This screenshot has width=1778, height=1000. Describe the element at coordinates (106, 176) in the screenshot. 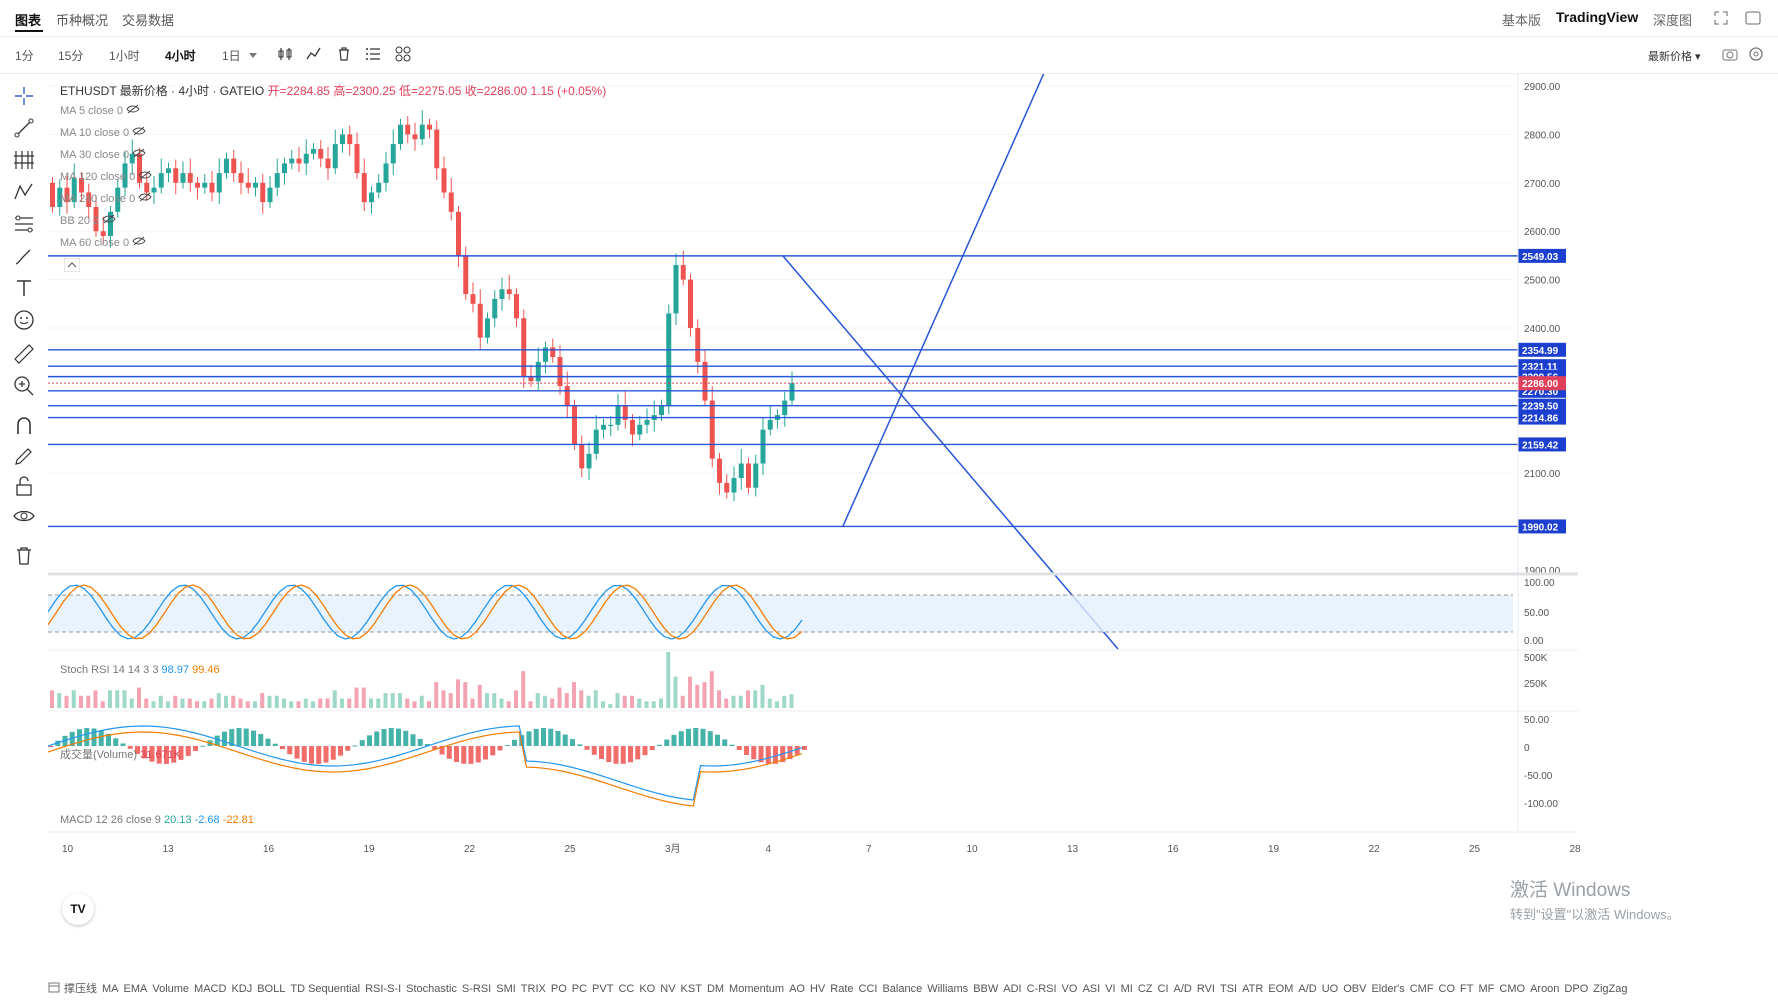

I see `ma-legend-item: MA 120 close 0` at that location.